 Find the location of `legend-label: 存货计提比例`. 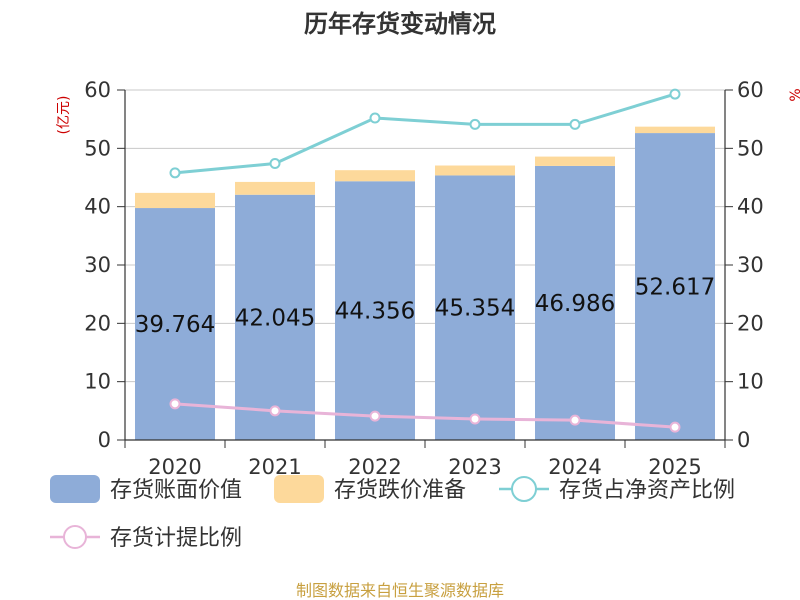

legend-label: 存货计提比例 is located at coordinates (176, 538).